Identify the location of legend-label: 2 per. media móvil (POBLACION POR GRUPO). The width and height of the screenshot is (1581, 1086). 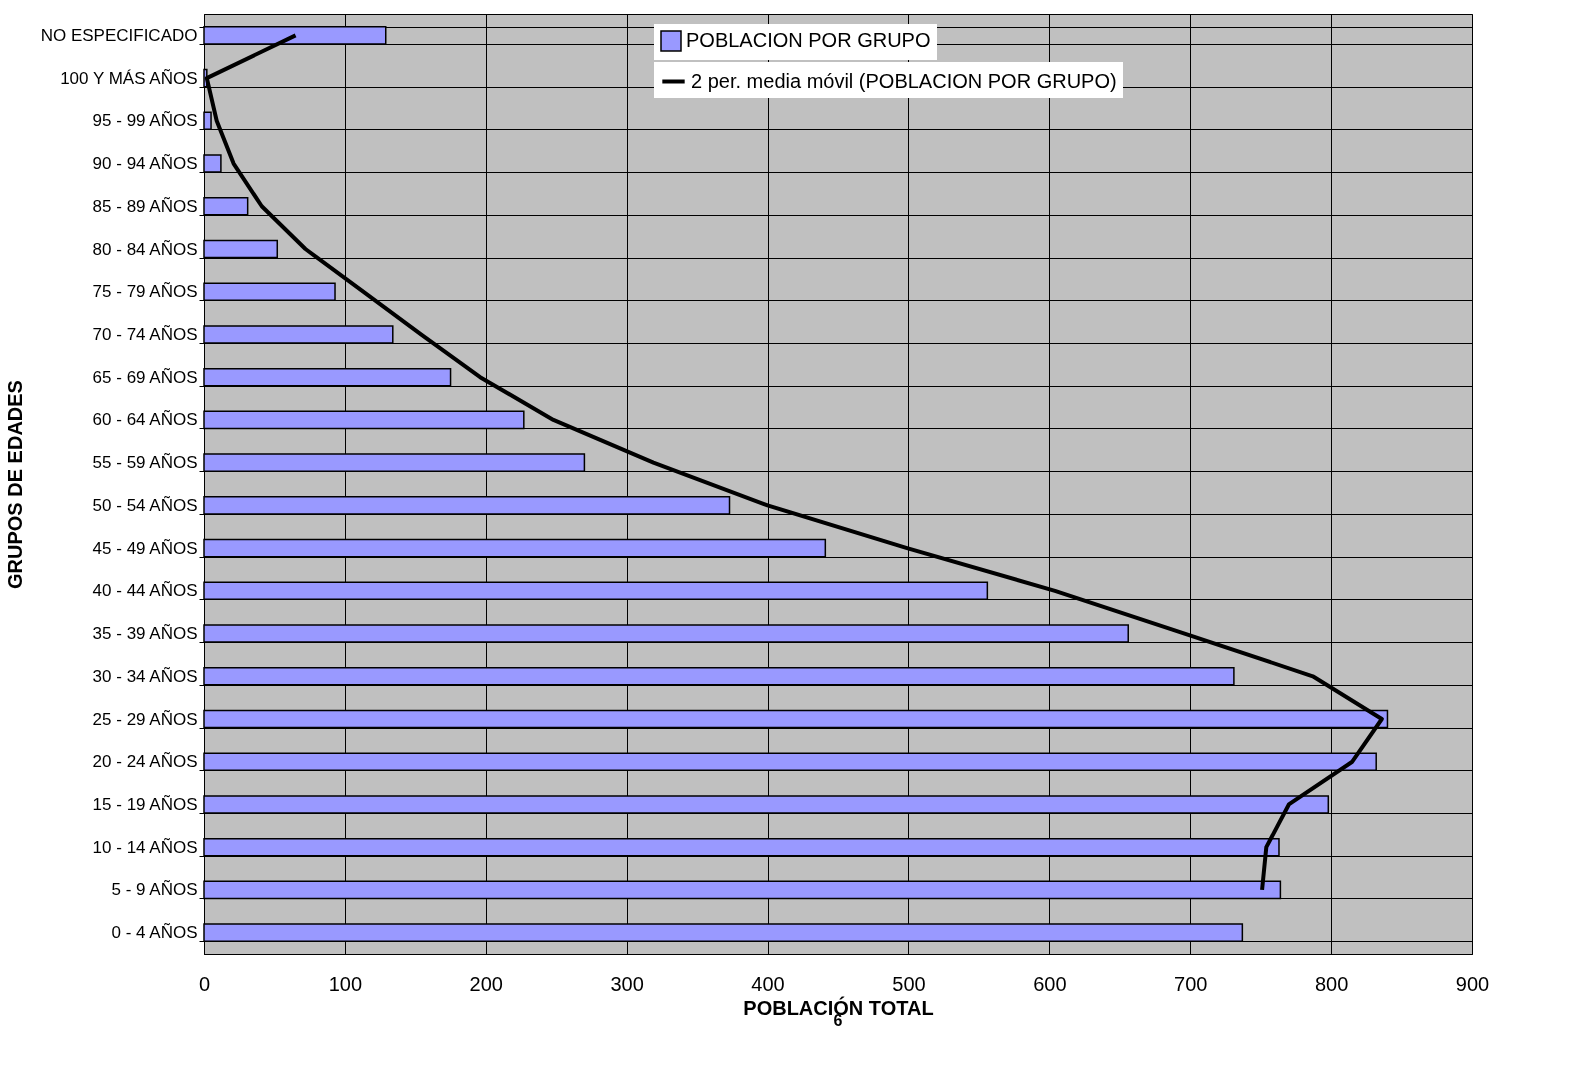
(904, 80).